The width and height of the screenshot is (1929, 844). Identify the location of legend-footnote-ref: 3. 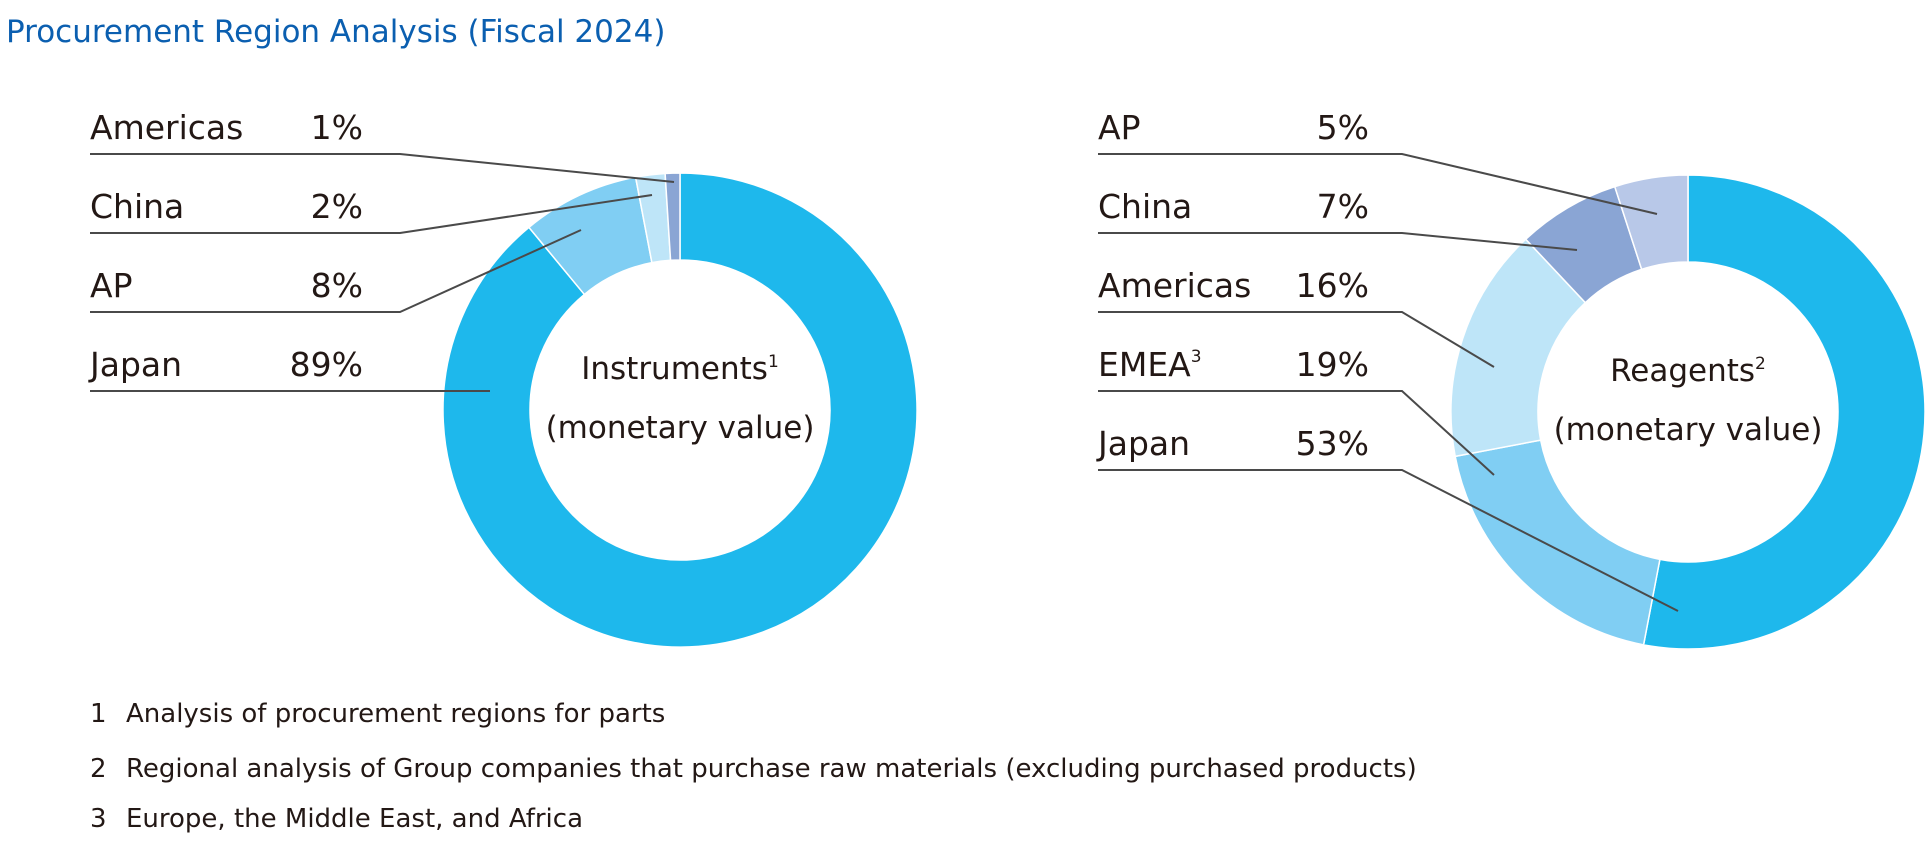
(1196, 357).